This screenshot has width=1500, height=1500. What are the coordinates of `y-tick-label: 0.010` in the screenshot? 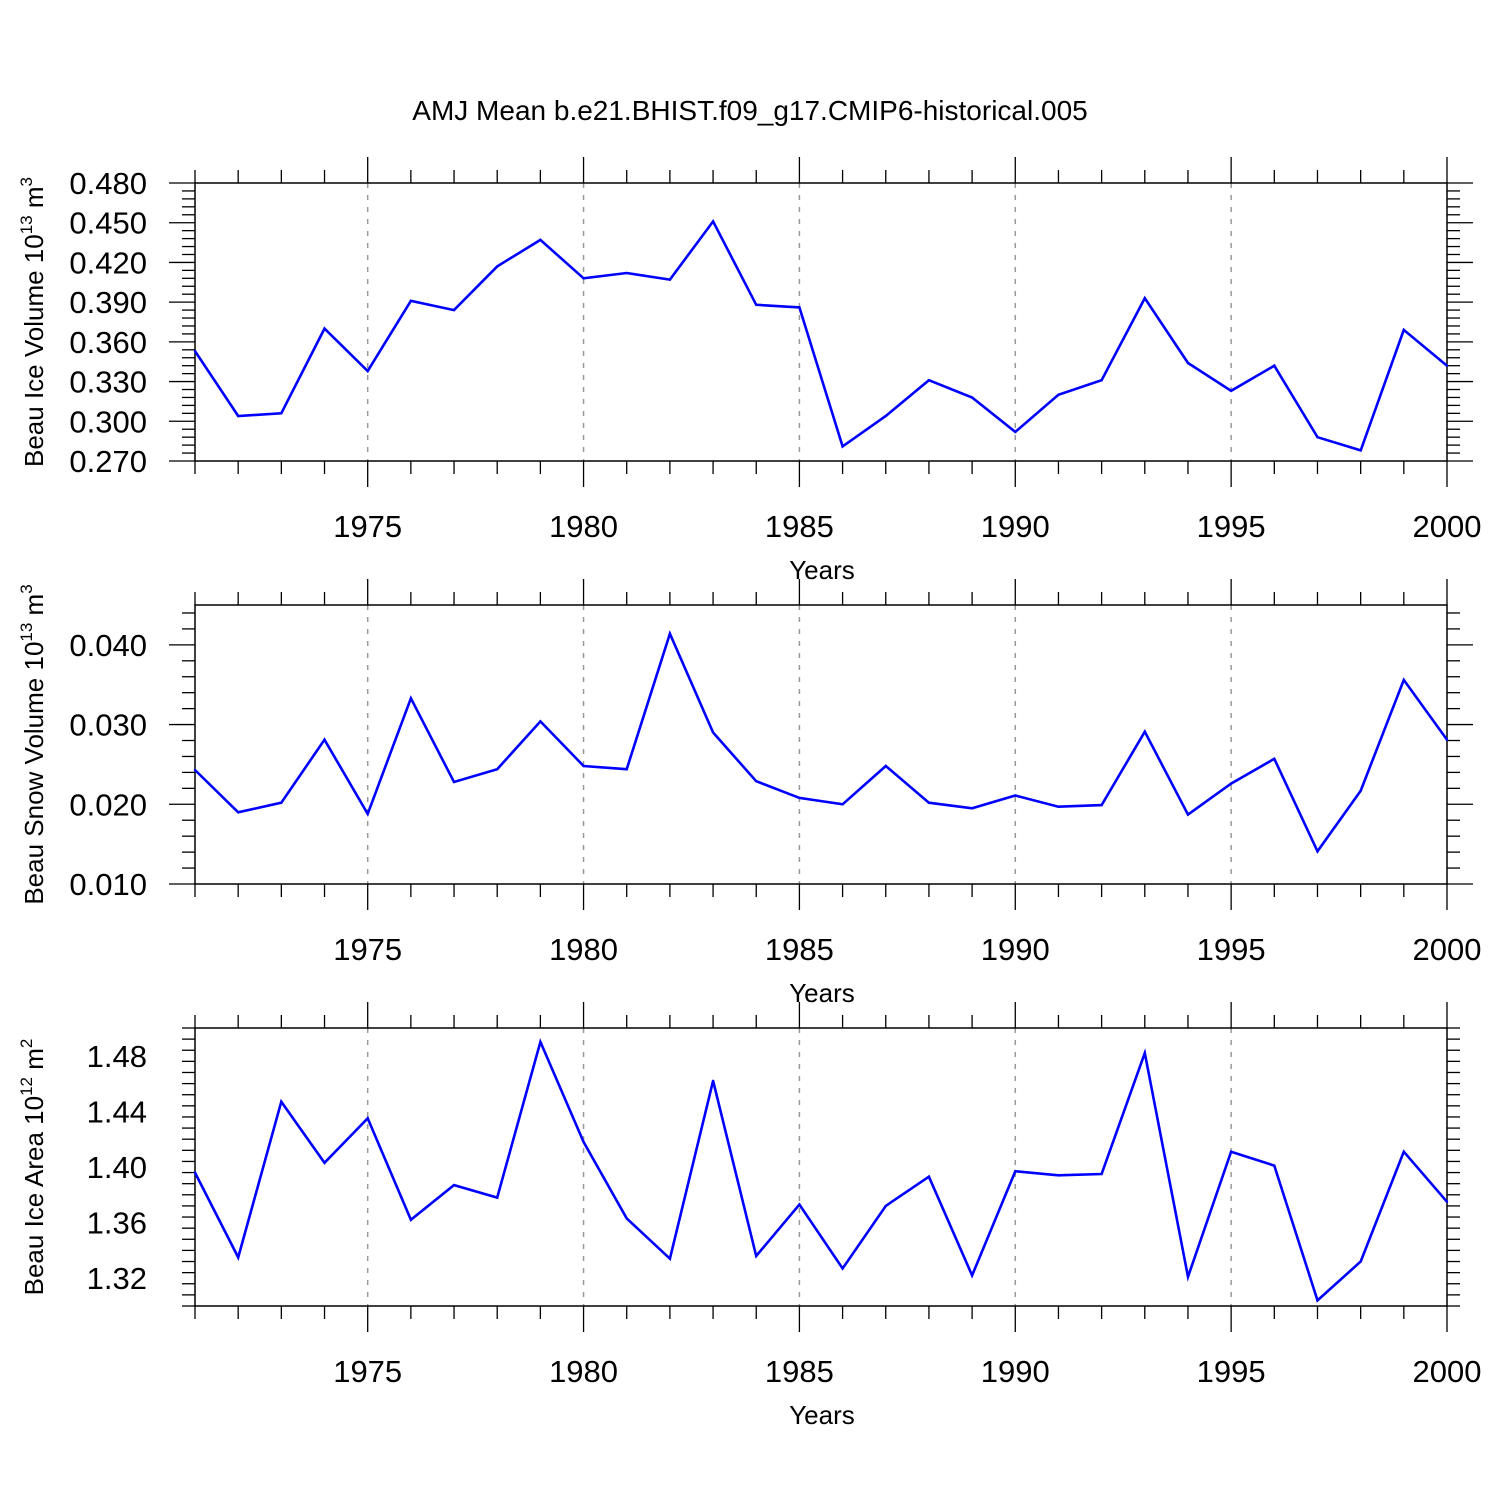 It's located at (108, 884).